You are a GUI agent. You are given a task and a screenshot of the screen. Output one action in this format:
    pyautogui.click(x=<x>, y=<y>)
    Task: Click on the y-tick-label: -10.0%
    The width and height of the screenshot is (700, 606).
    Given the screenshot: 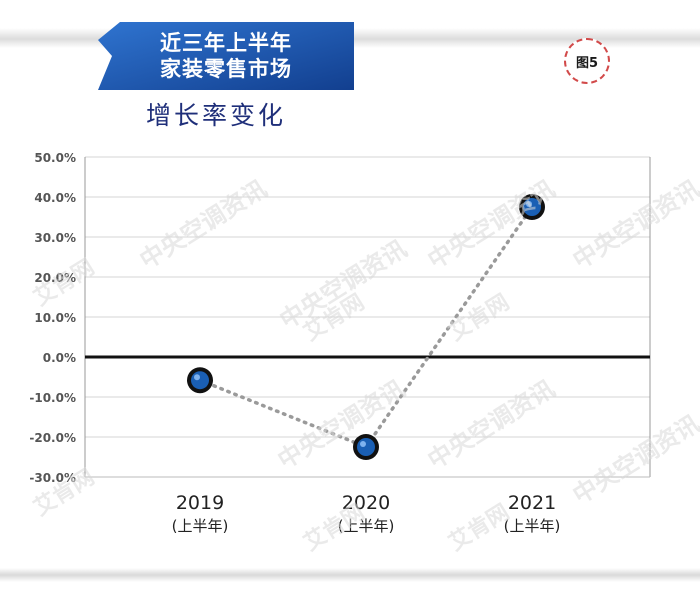 What is the action you would take?
    pyautogui.click(x=52, y=398)
    